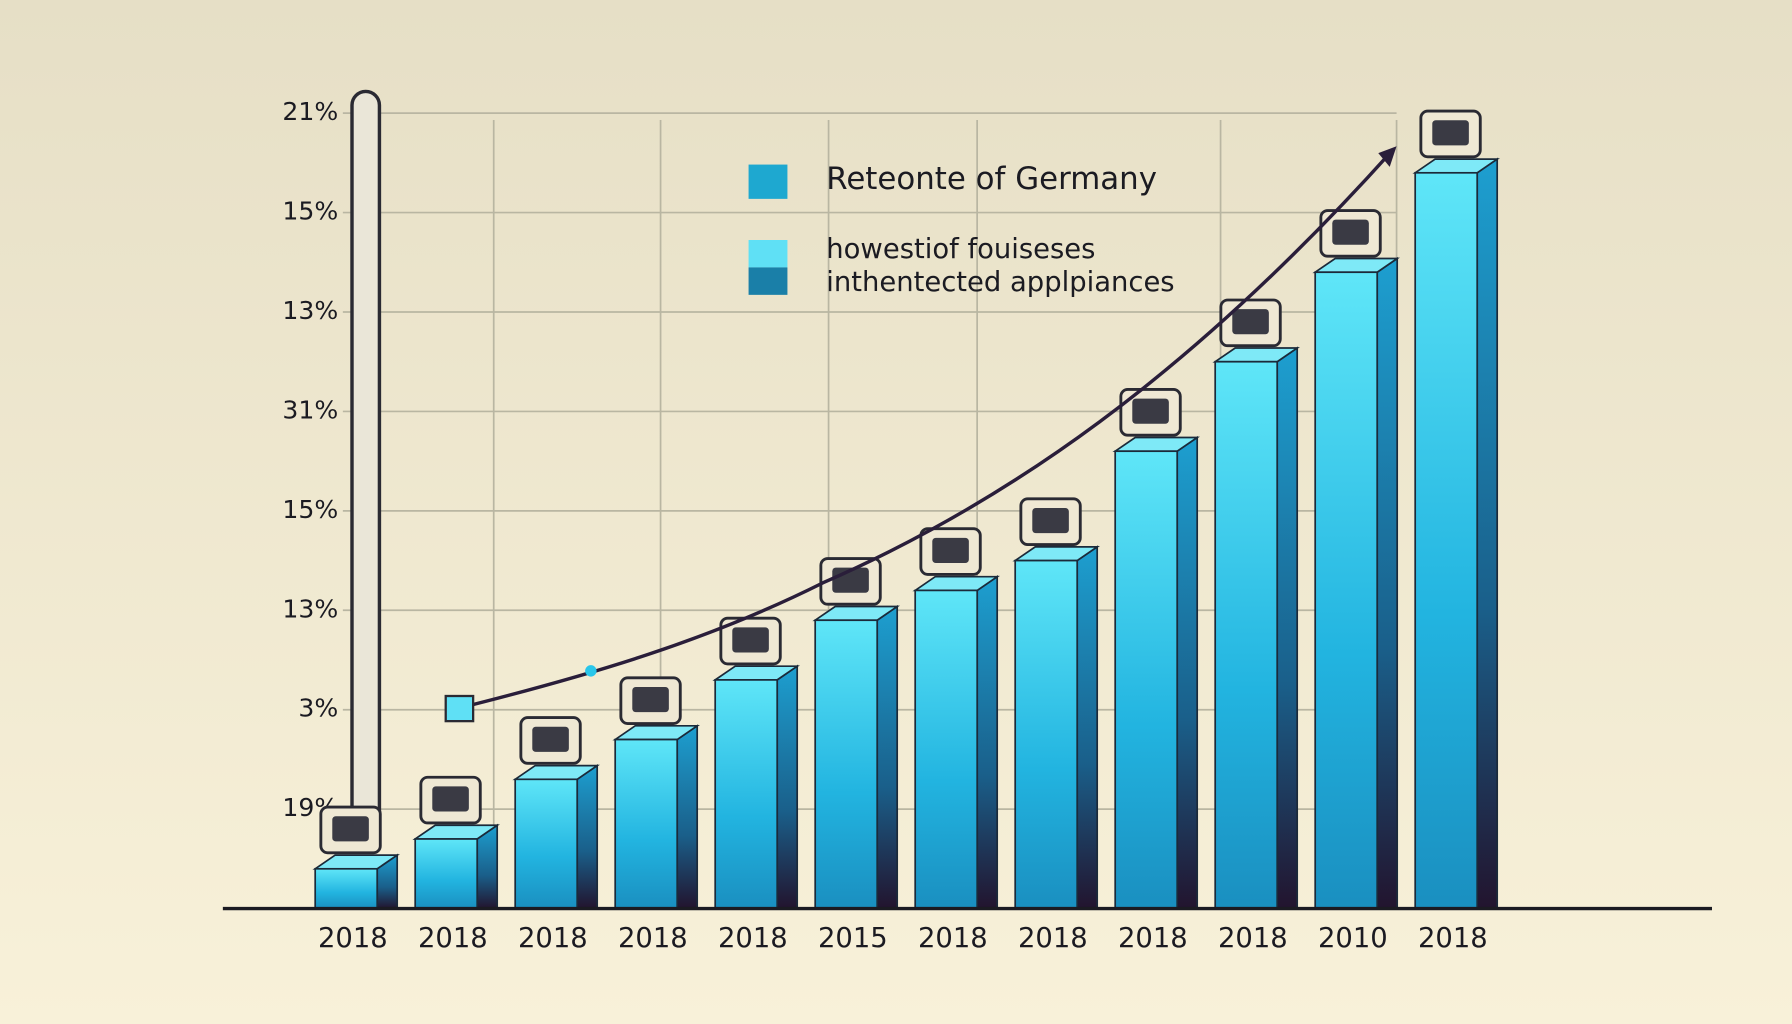 The width and height of the screenshot is (1792, 1024). Describe the element at coordinates (991, 179) in the screenshot. I see `legend-label: Reteonte of Germany` at that location.